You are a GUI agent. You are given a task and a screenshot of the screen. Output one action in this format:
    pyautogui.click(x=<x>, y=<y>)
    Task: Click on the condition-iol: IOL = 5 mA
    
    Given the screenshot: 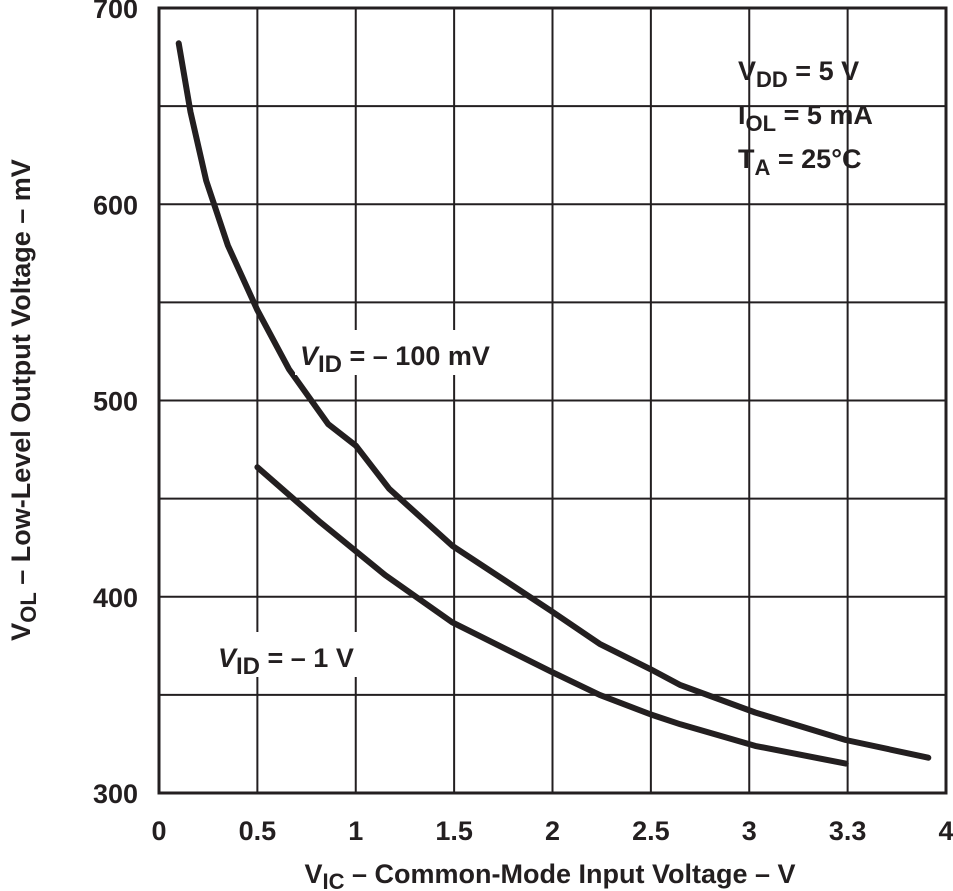 What is the action you would take?
    pyautogui.click(x=805, y=118)
    